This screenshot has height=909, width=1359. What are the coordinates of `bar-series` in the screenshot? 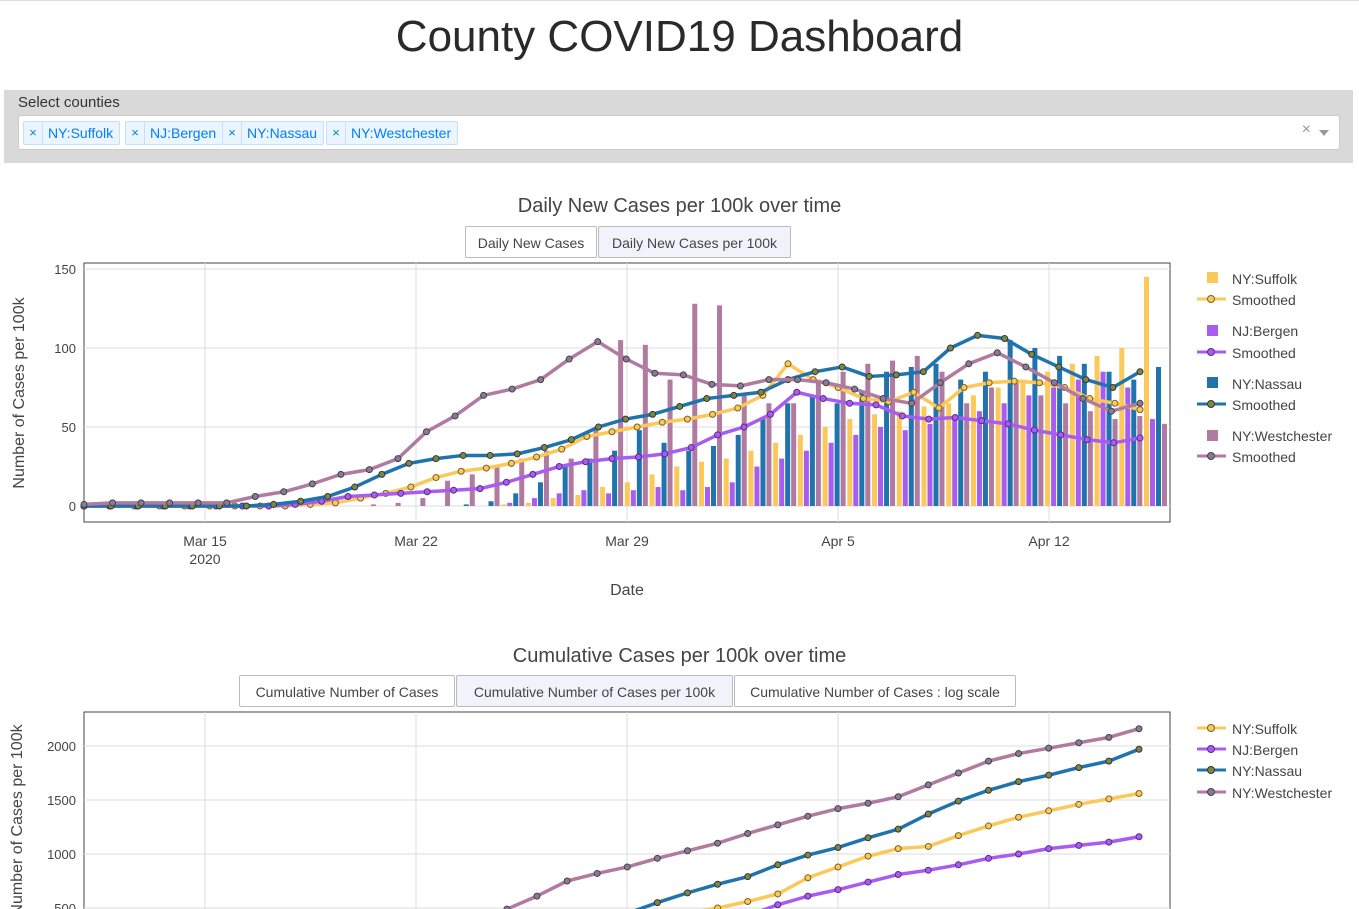 It's located at (768, 391).